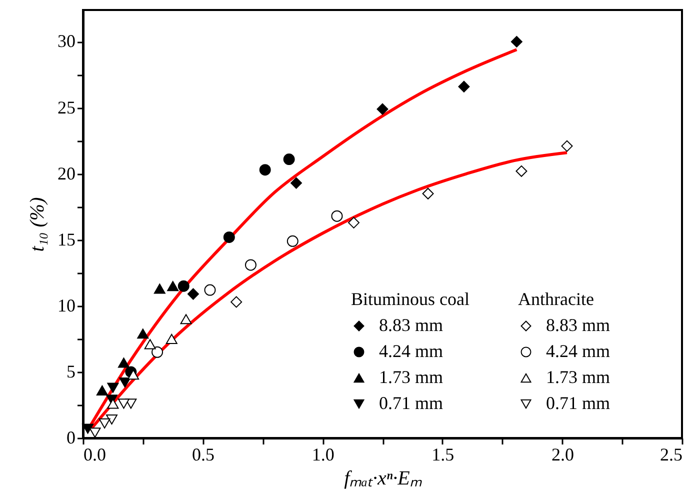 This screenshot has width=686, height=504. Describe the element at coordinates (383, 479) in the screenshot. I see `x-axis-title: fₘₐₜ·xⁿ·Eₘ` at that location.